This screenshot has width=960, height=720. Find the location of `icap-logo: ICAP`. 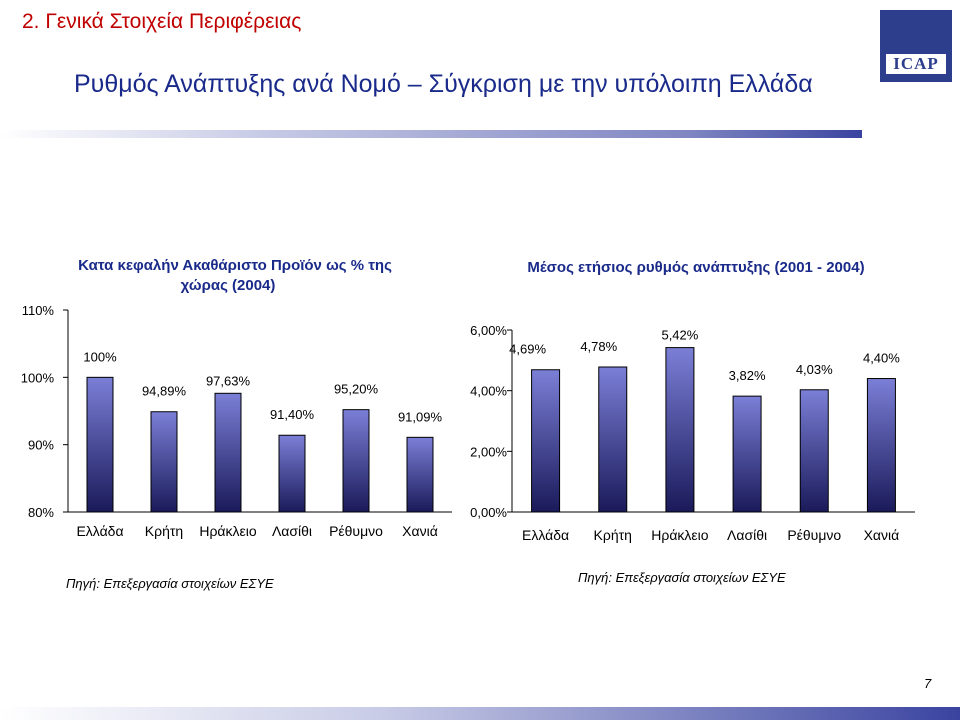

icap-logo: ICAP is located at coordinates (916, 46).